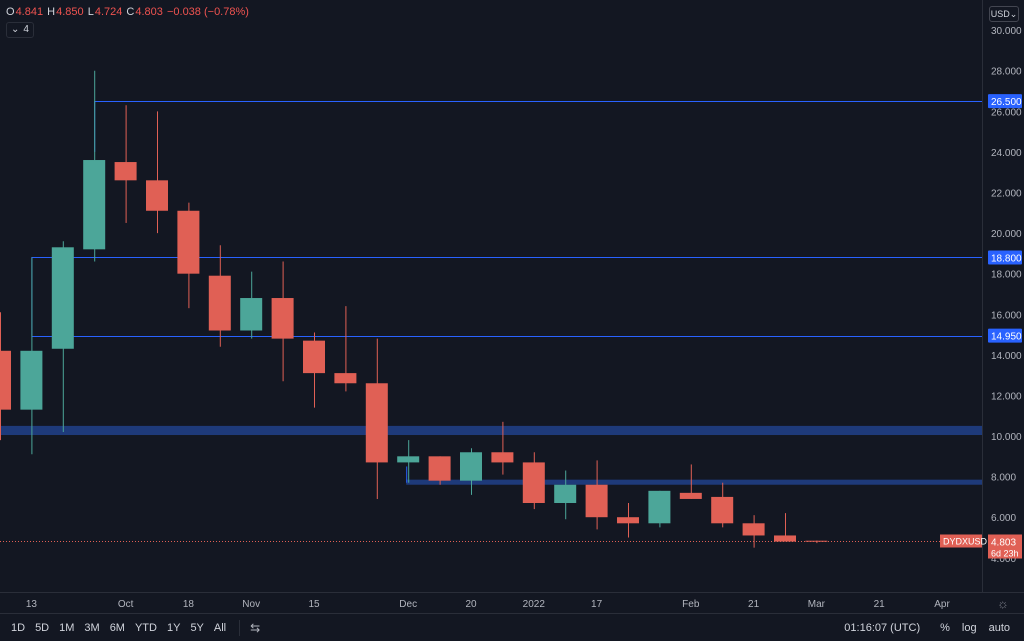 Image resolution: width=1024 pixels, height=641 pixels. What do you see at coordinates (10, 12) in the screenshot?
I see `open-key: O` at bounding box center [10, 12].